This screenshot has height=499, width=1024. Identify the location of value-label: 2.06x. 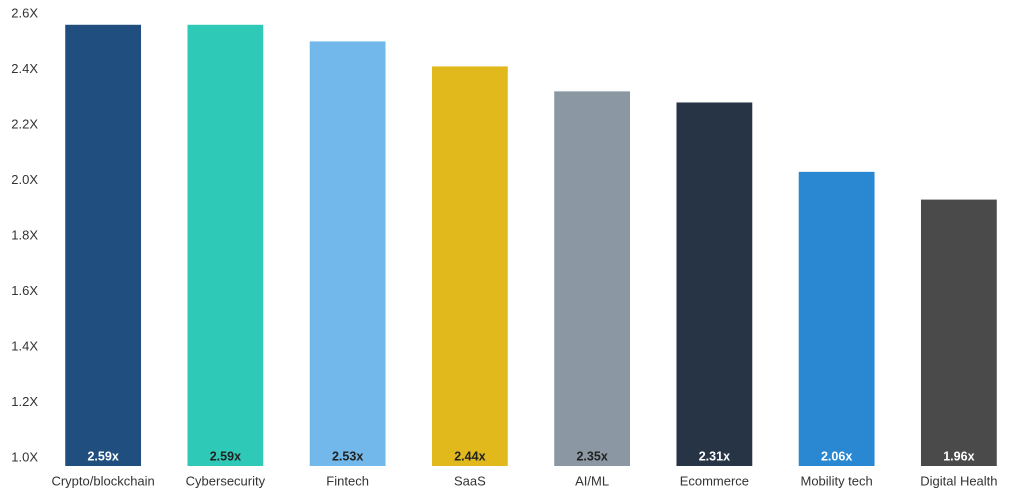
(836, 456).